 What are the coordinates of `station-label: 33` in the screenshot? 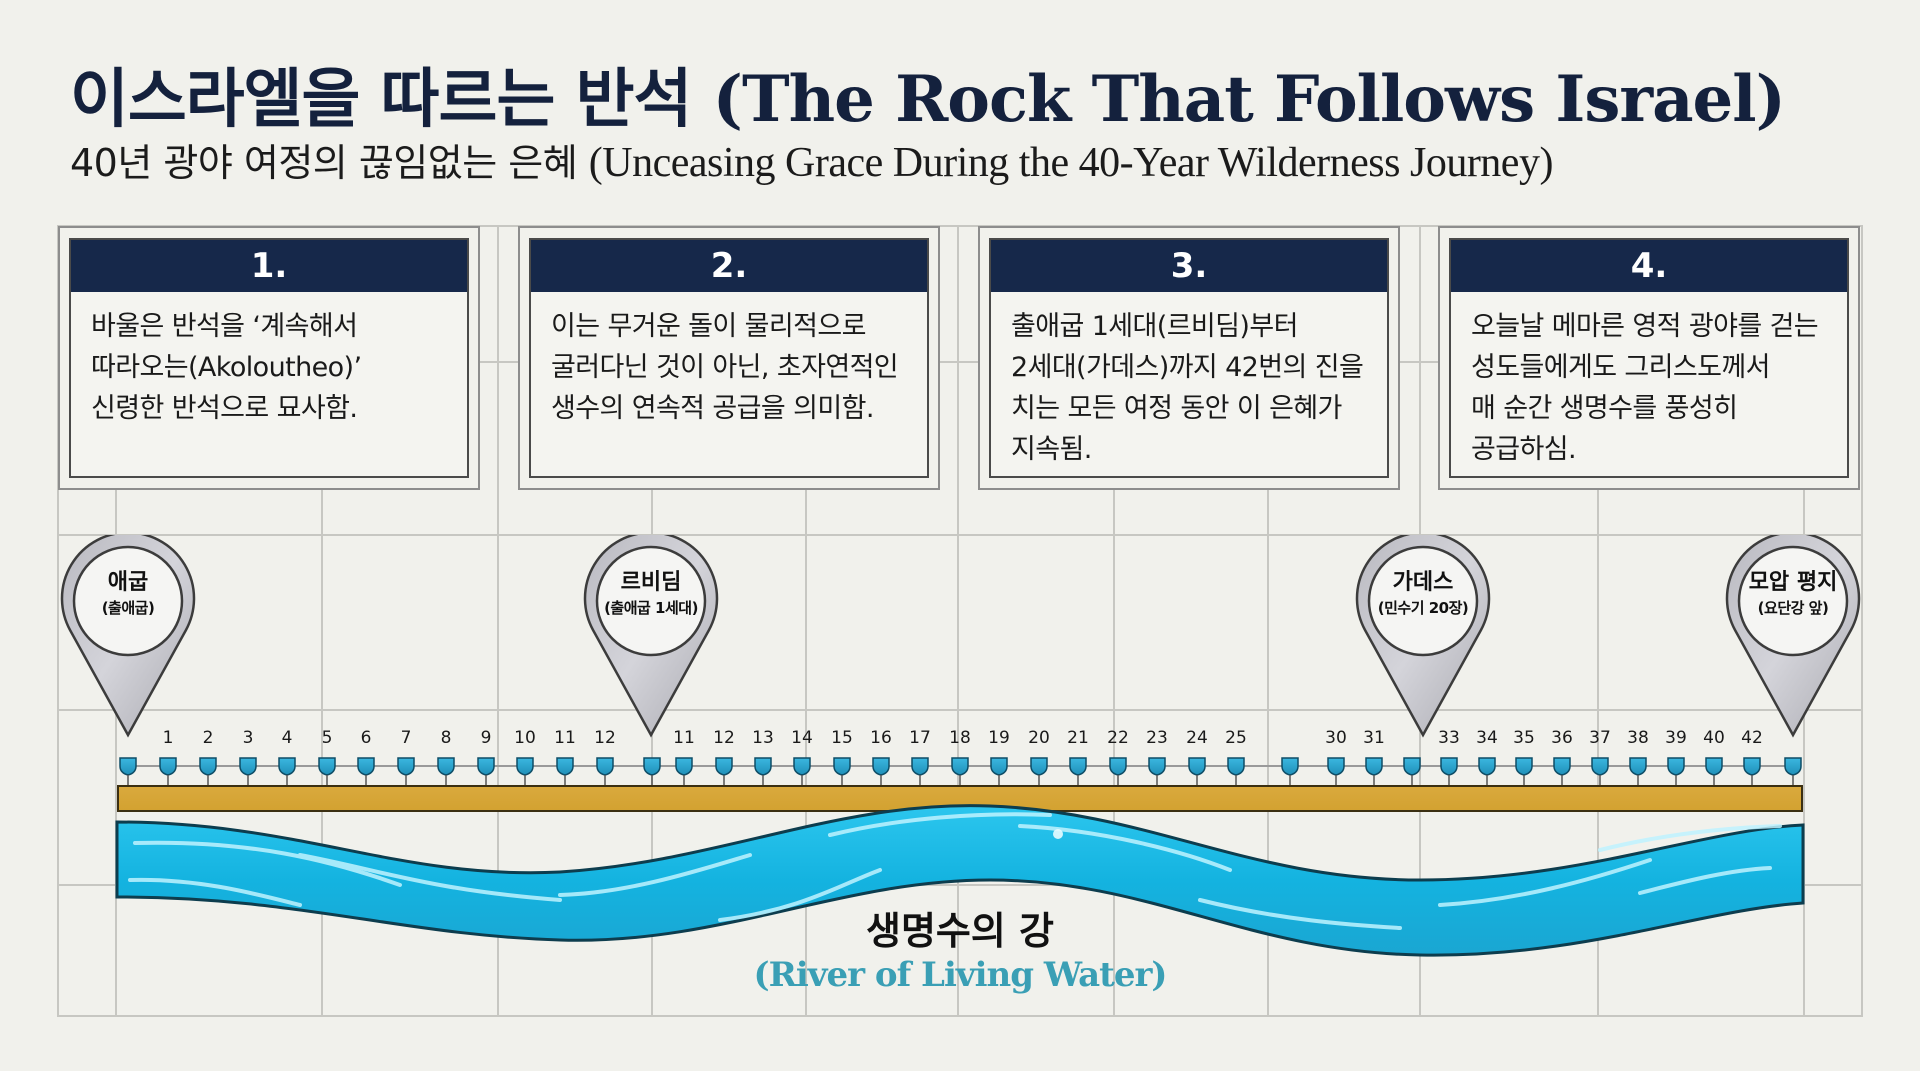 It's located at (1449, 738).